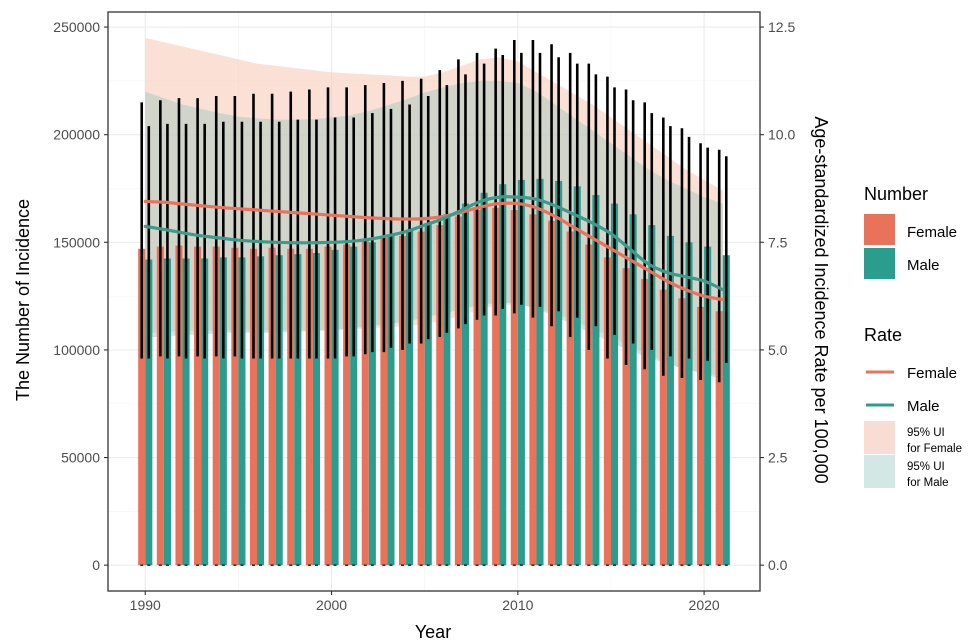 This screenshot has height=643, width=974. What do you see at coordinates (726, 410) in the screenshot?
I see `bar-male-2021` at bounding box center [726, 410].